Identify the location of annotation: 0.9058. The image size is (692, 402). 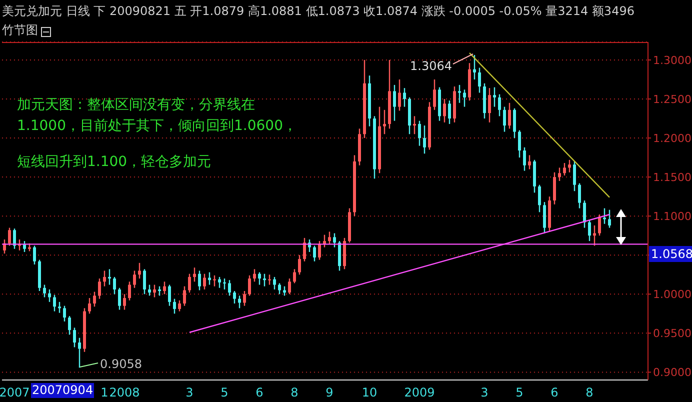
(121, 364).